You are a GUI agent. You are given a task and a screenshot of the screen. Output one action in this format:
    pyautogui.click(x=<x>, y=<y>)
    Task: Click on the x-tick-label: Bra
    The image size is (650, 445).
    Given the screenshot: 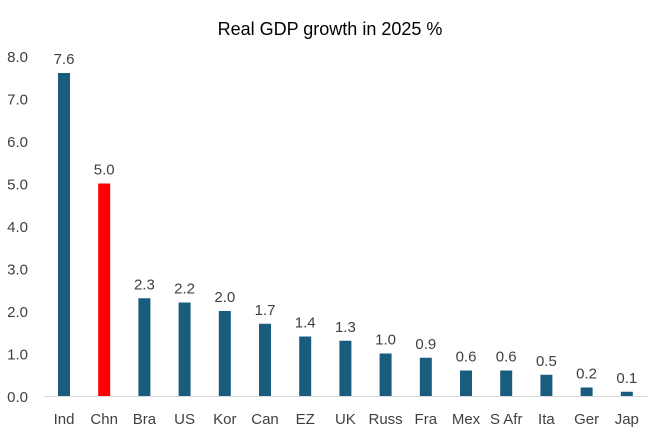 What is the action you would take?
    pyautogui.click(x=145, y=419)
    